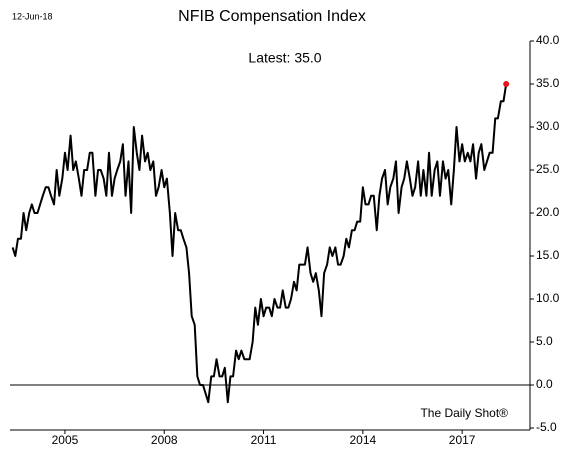 This screenshot has height=463, width=570. Describe the element at coordinates (548, 126) in the screenshot. I see `y-tick-label: 30.0` at that location.